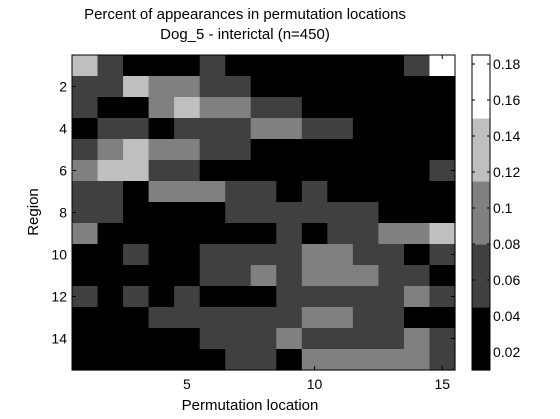 Image resolution: width=560 pixels, height=419 pixels. Describe the element at coordinates (315, 384) in the screenshot. I see `x-tick-label: 10` at that location.